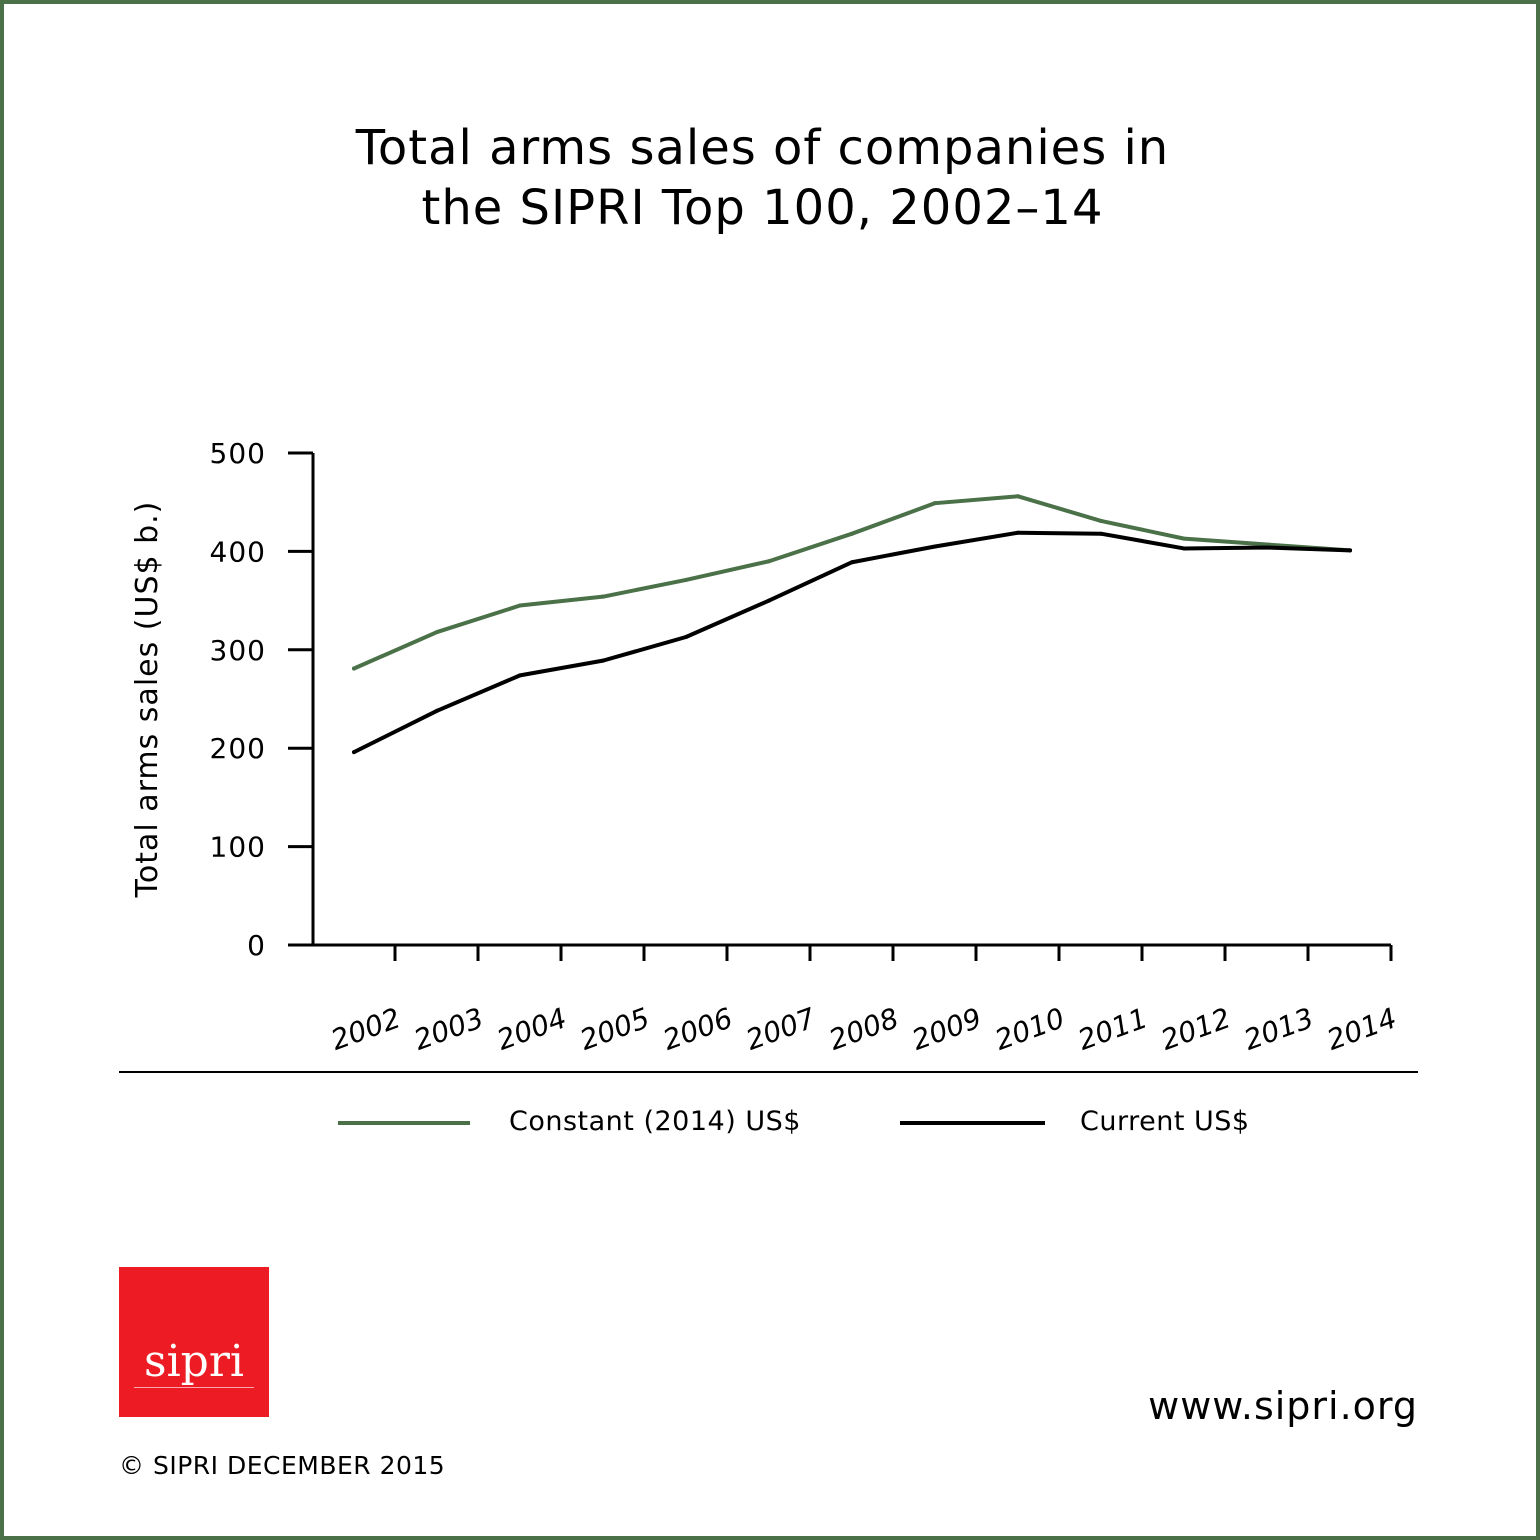  I want to click on legend-label-constant: Constant (2014) US$, so click(655, 1121).